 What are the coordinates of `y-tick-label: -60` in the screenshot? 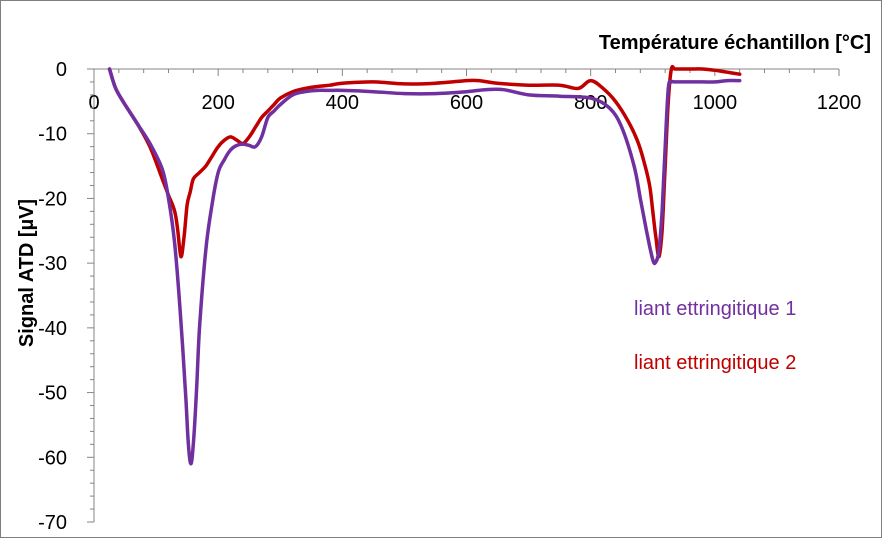 It's located at (52, 458).